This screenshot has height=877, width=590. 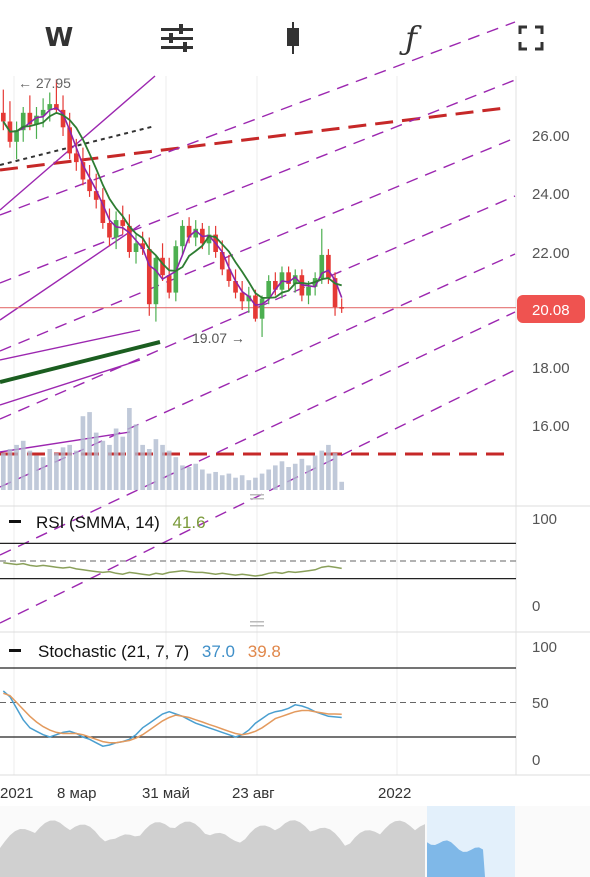 What do you see at coordinates (540, 703) in the screenshot?
I see `stochastic-tick: 50` at bounding box center [540, 703].